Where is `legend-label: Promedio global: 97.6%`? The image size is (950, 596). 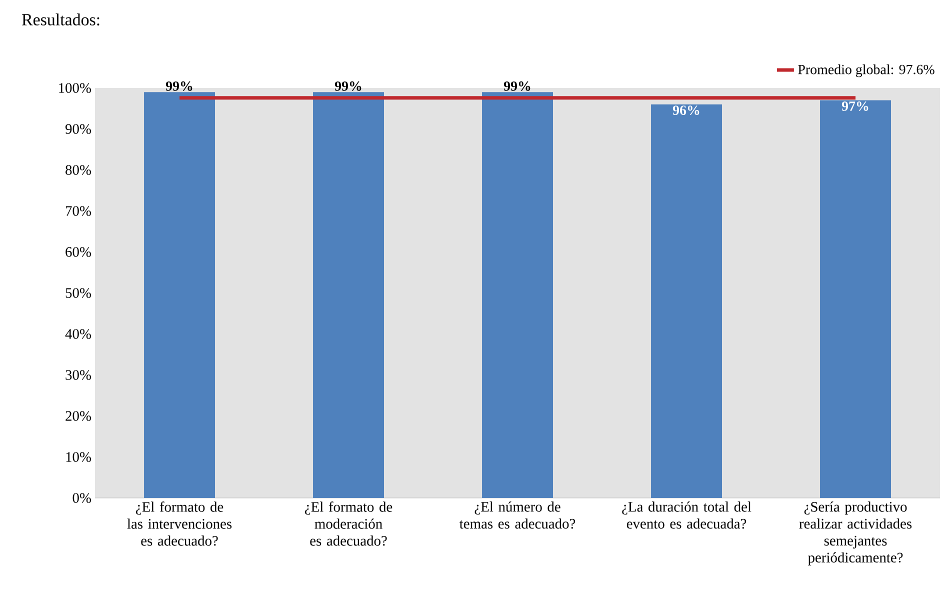 legend-label: Promedio global: 97.6% is located at coordinates (866, 71).